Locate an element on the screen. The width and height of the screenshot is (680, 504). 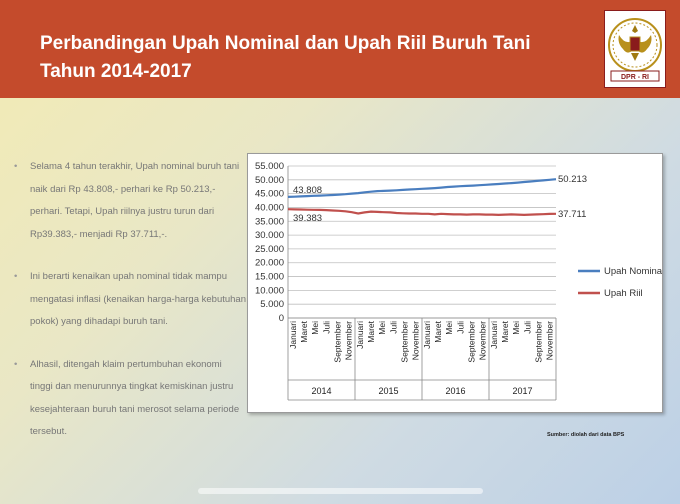
year-label: 2016 is located at coordinates (455, 391).